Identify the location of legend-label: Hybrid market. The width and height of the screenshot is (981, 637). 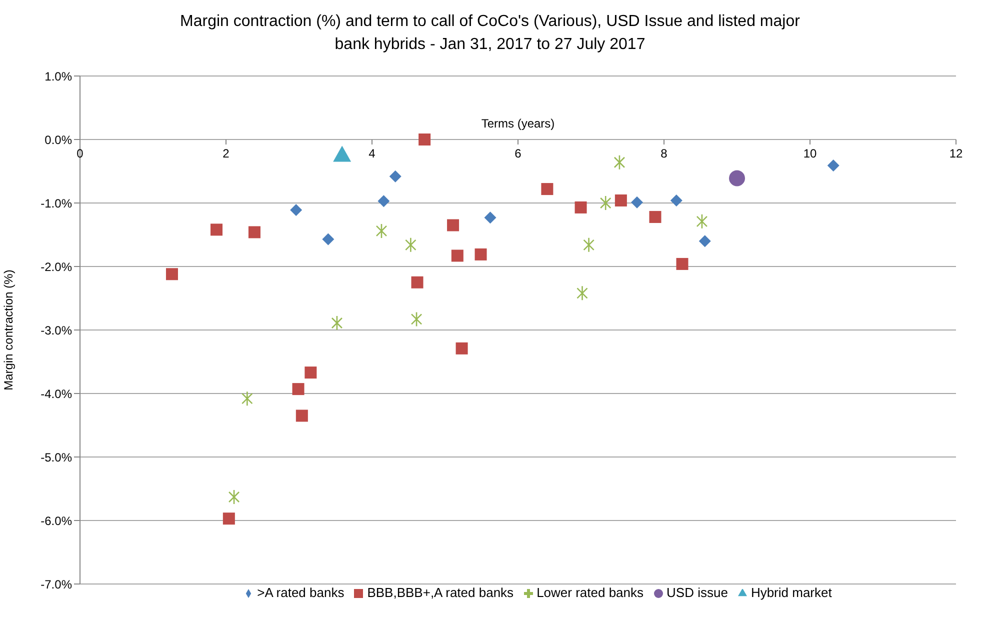
(791, 592).